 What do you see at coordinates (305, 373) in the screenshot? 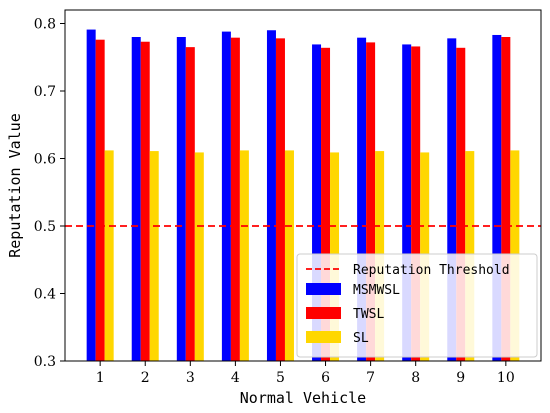
I see `x-axis-ticks: 1 2 3 4 5 6 7 8 9 10` at bounding box center [305, 373].